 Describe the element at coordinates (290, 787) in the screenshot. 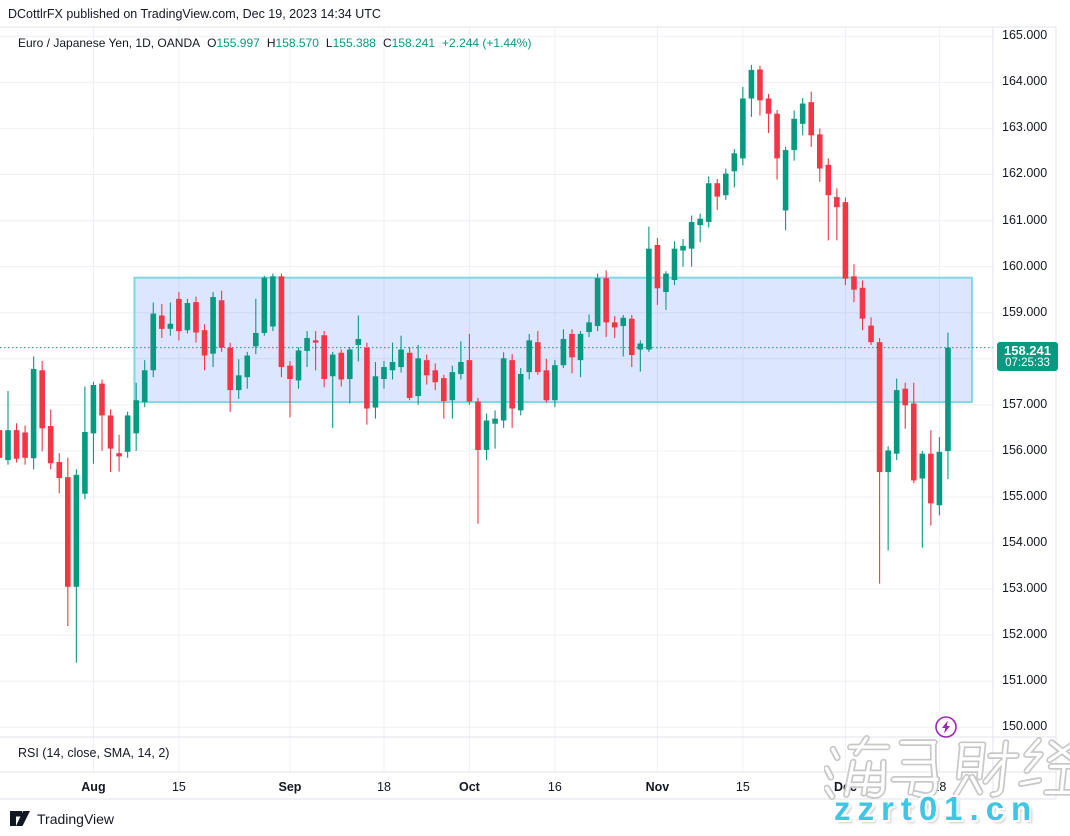

I see `time-axis-label: Sep` at that location.